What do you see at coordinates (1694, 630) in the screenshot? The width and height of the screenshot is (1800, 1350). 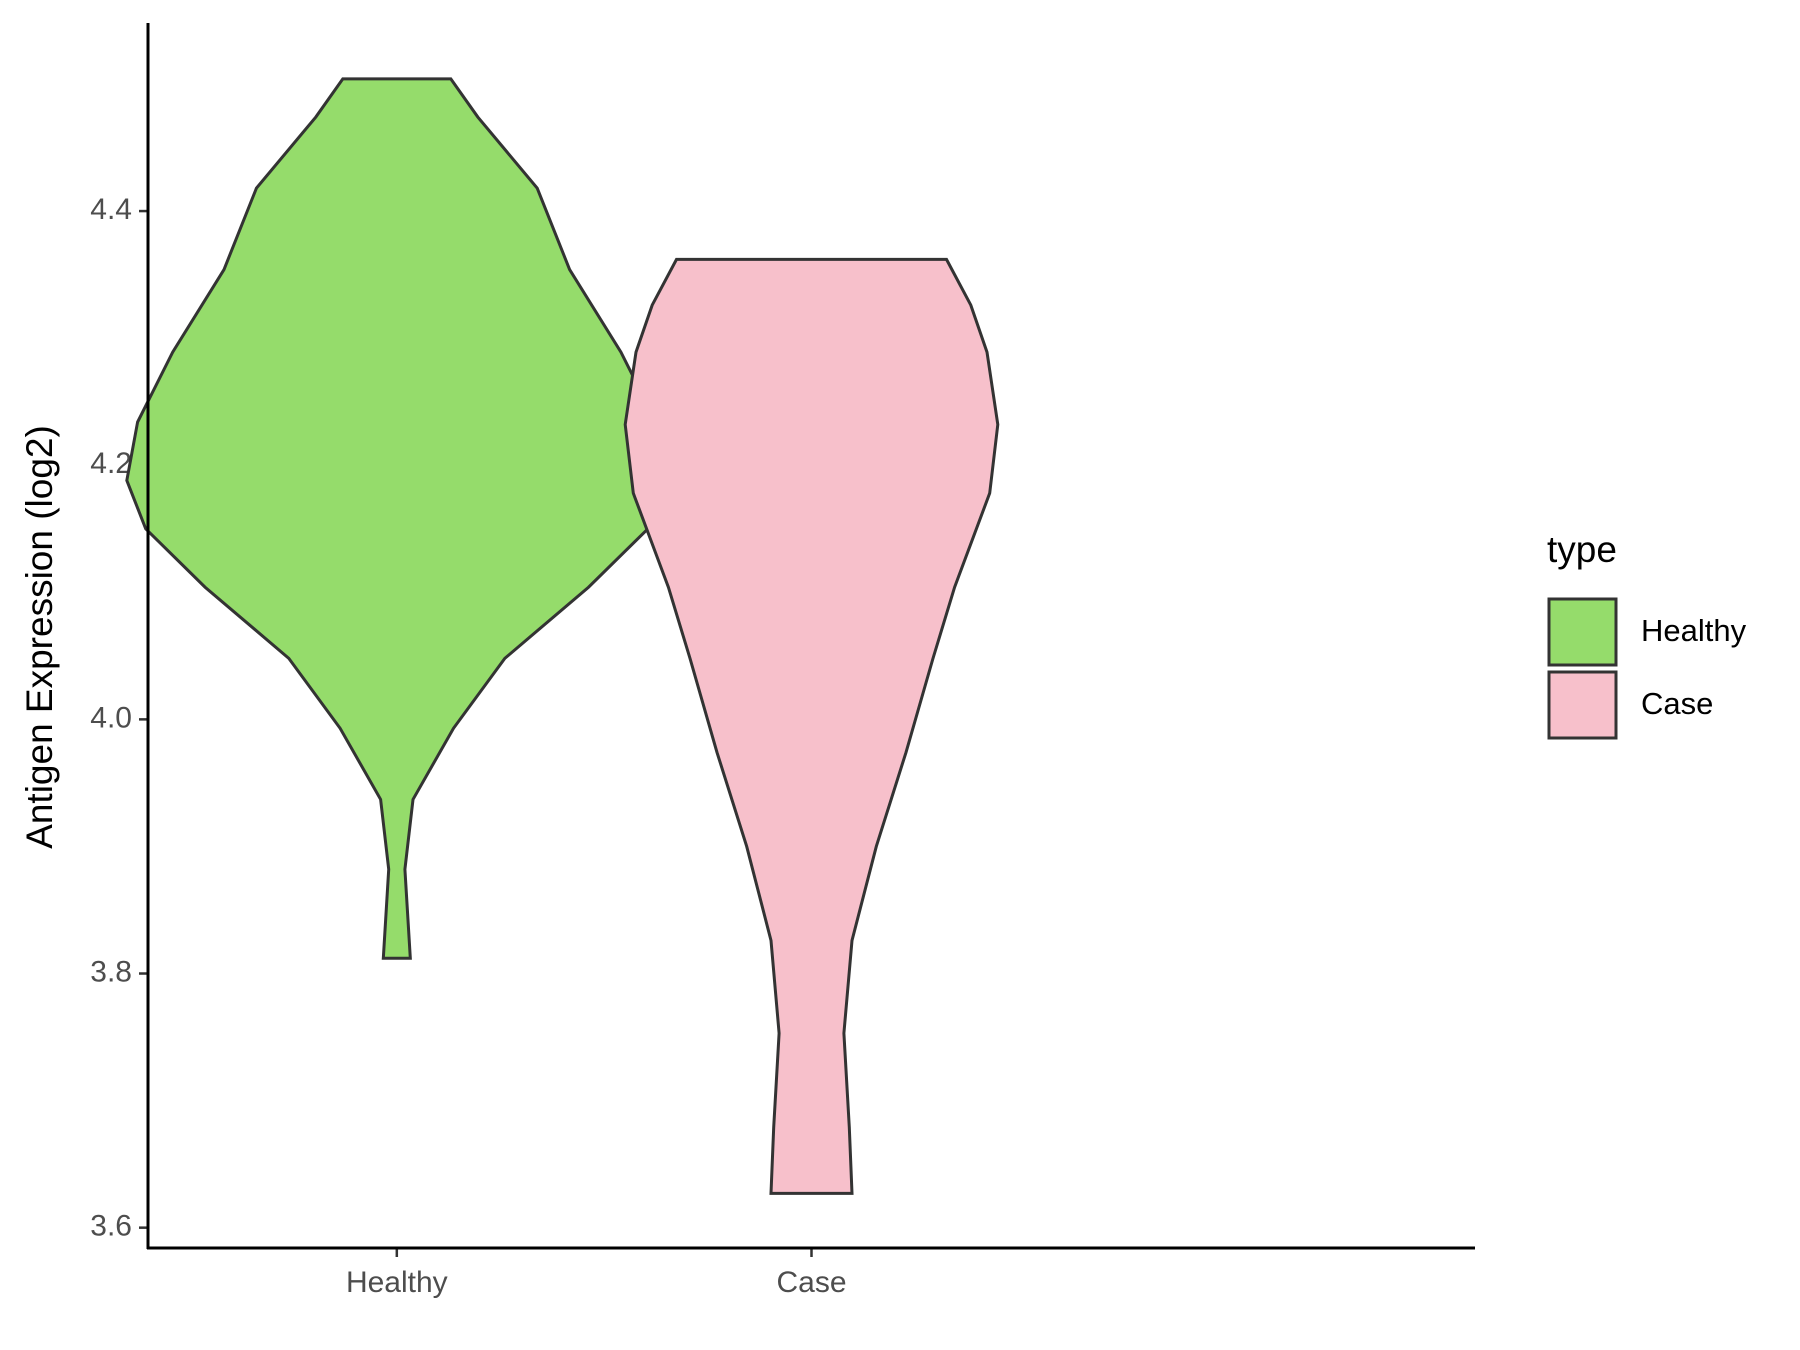 I see `legend-label: Healthy` at bounding box center [1694, 630].